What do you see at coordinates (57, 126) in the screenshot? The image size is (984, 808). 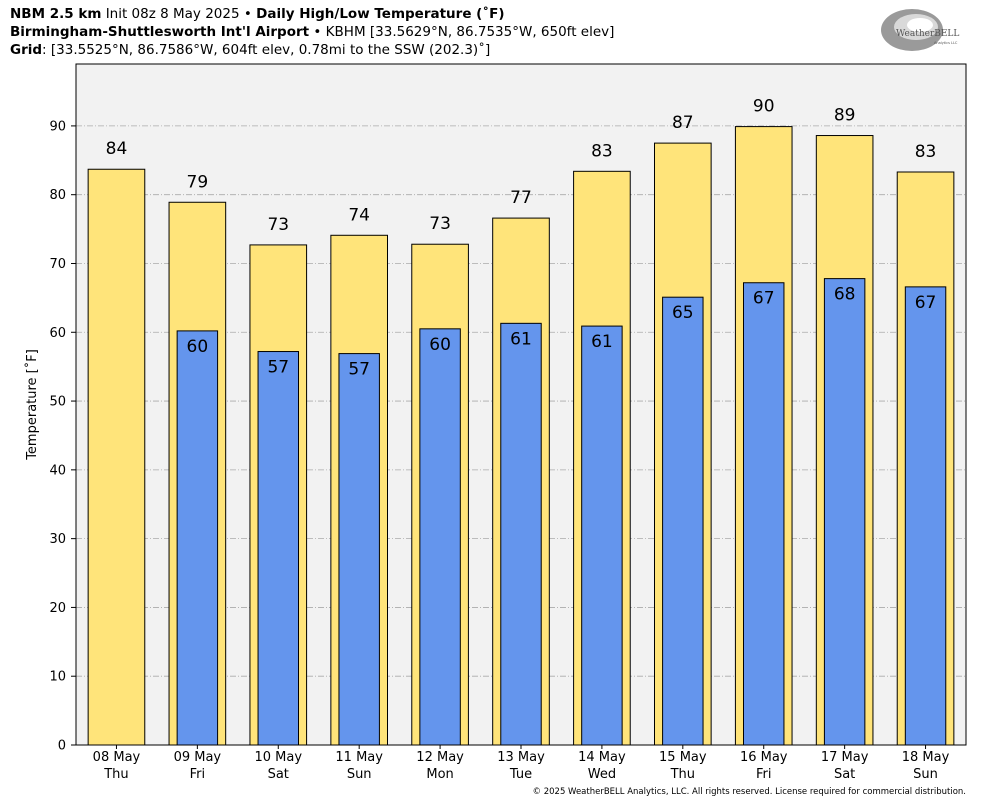 I see `y-tick-label: 90` at bounding box center [57, 126].